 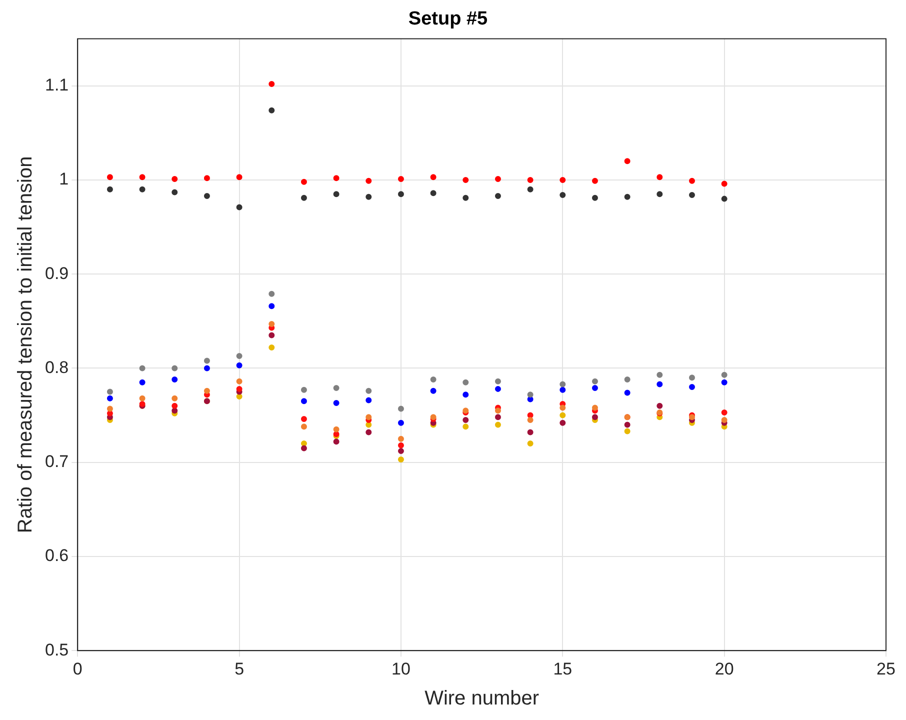 I want to click on x-tick-label: 15, so click(x=562, y=668).